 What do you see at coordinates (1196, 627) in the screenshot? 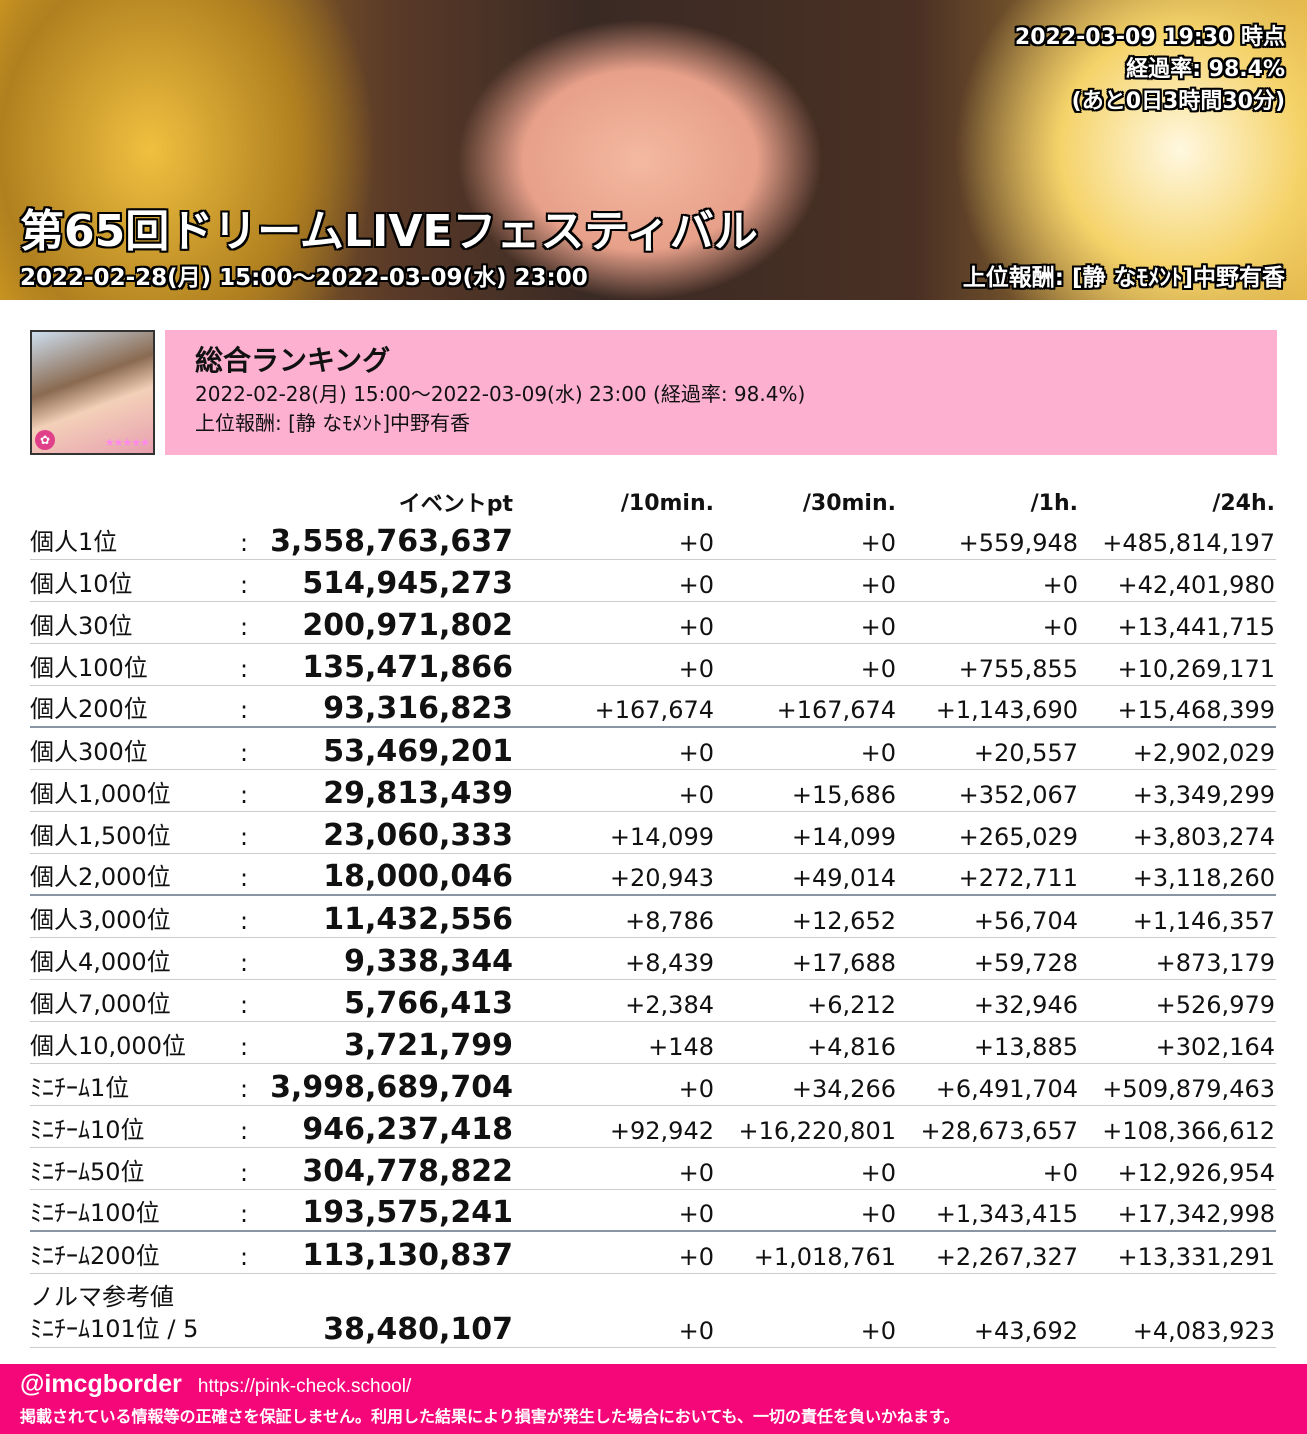
I see `row-24h: +13,441,715` at bounding box center [1196, 627].